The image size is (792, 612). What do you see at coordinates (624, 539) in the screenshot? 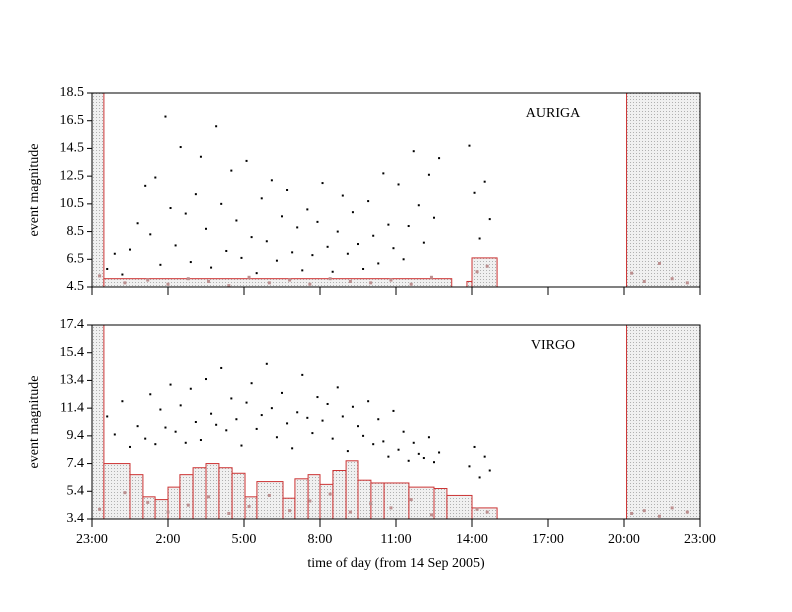
I see `x-tick-label: 20:00` at bounding box center [624, 539].